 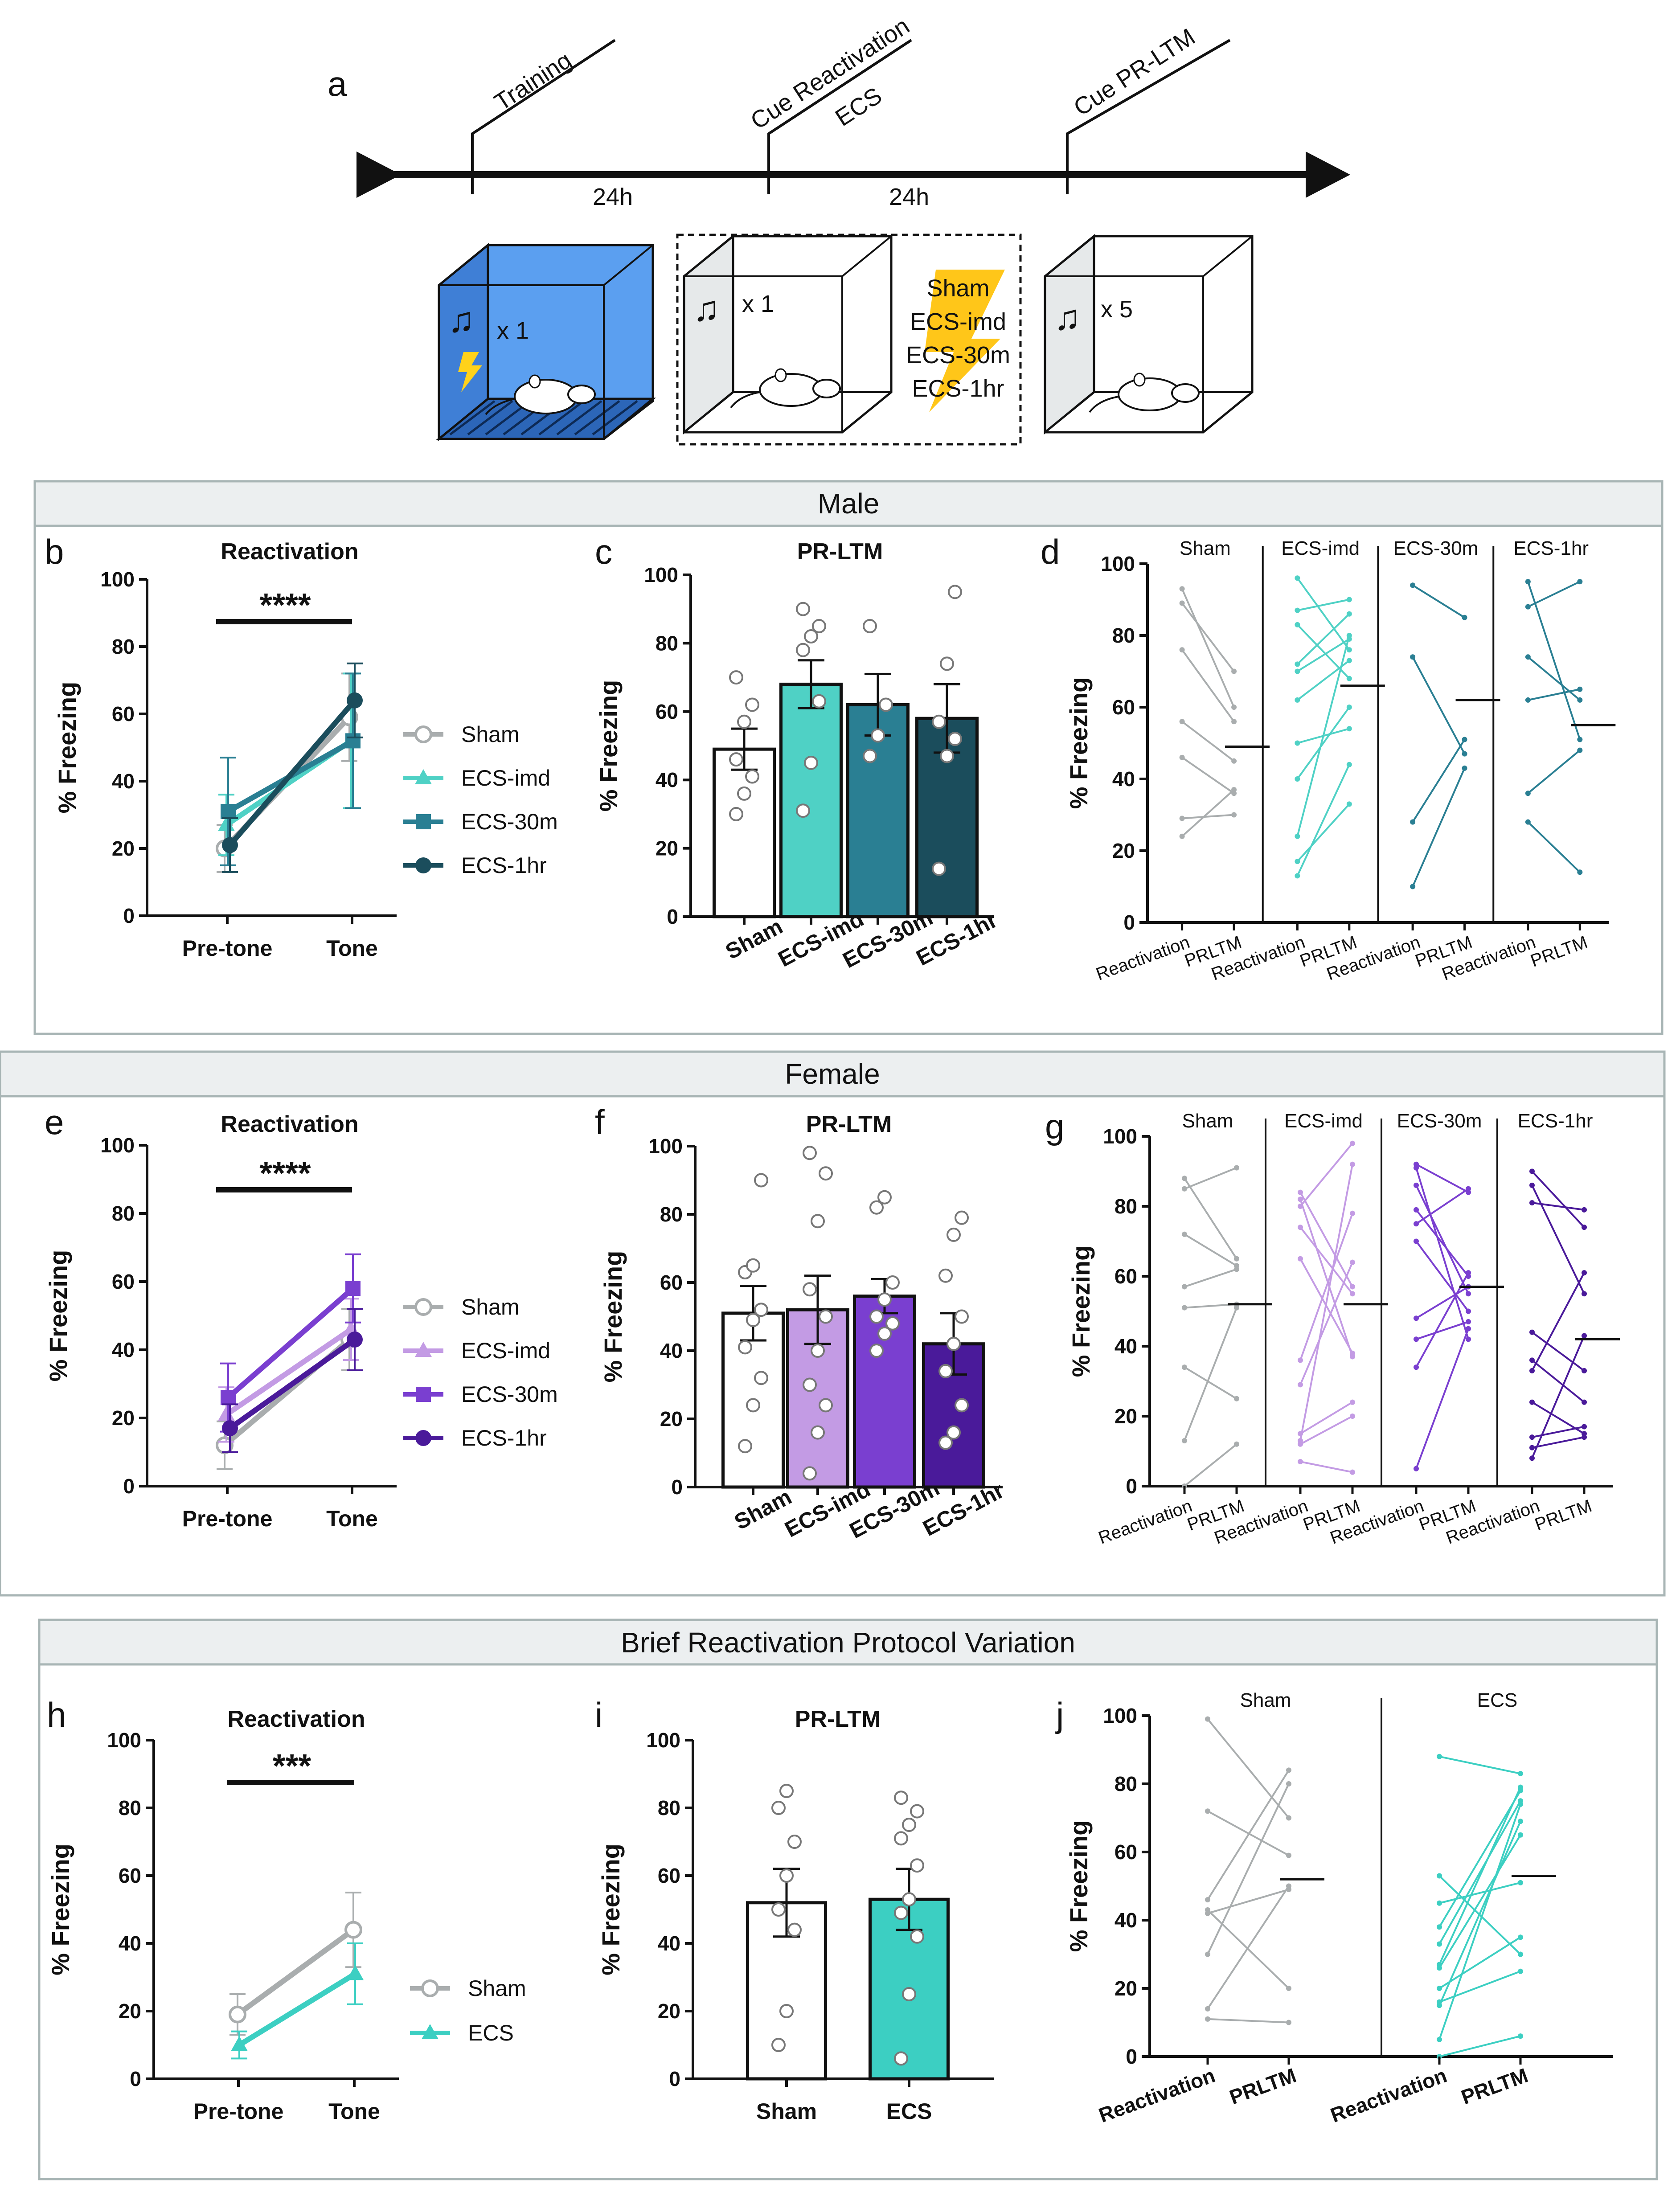 I want to click on d-group-label-0: Sham, so click(x=1205, y=548).